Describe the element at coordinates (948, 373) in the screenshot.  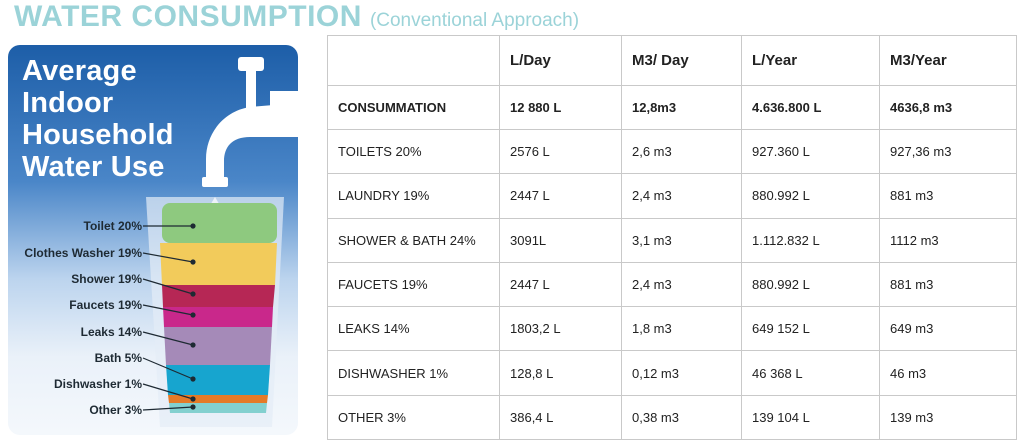
I see `table-cell: 46 m3` at that location.